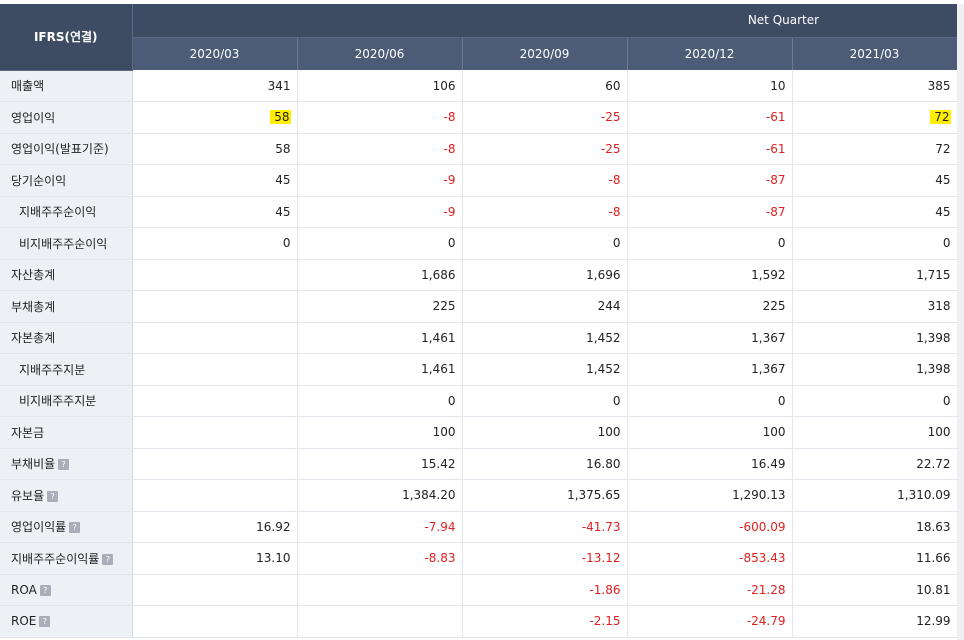 Image resolution: width=964 pixels, height=640 pixels. Describe the element at coordinates (380, 464) in the screenshot. I see `value-cell: 15.42` at that location.